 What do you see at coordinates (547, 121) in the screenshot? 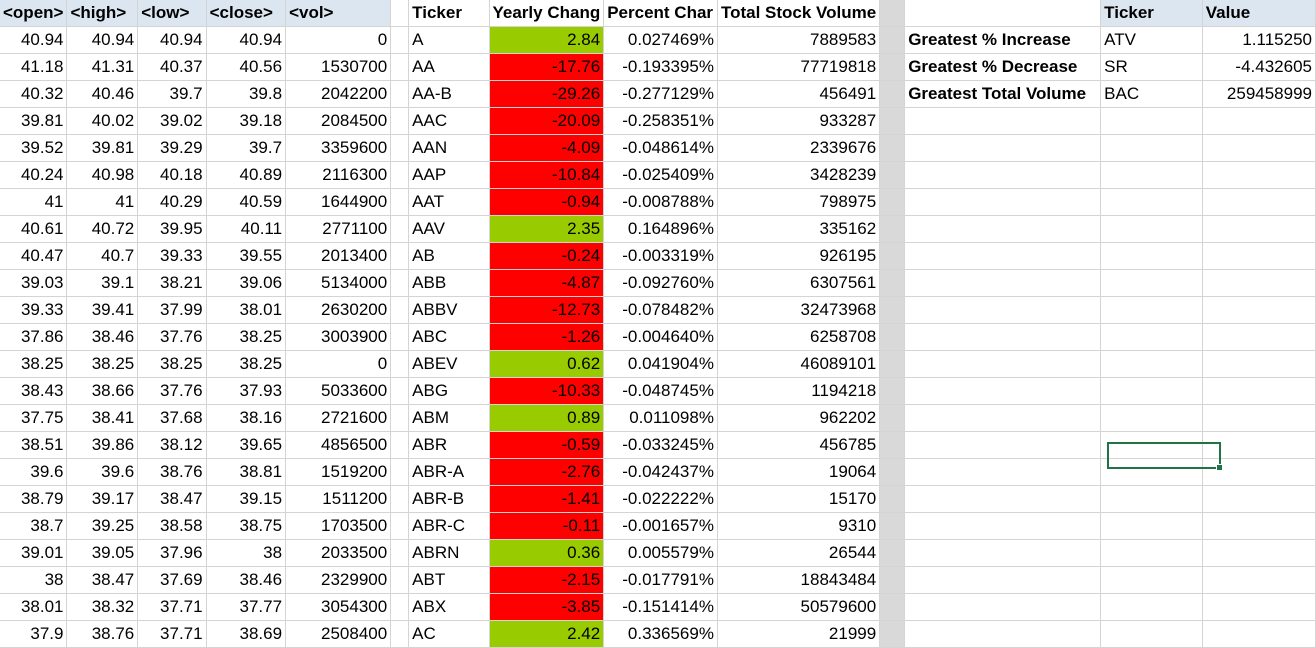
I see `cell-yearly-change: -20.09` at bounding box center [547, 121].